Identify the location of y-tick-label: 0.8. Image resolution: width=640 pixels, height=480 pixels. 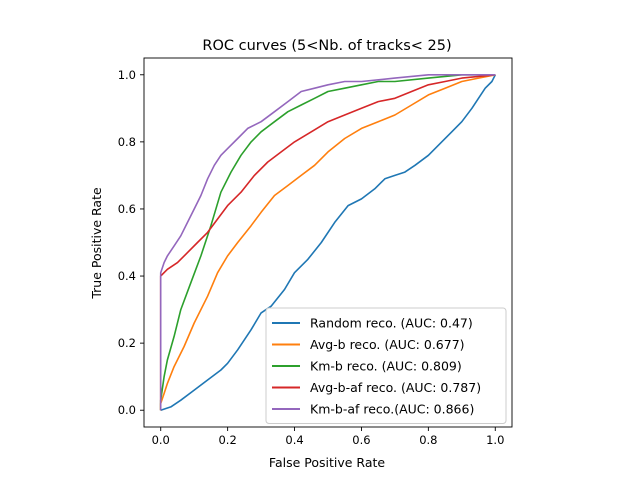
(127, 142).